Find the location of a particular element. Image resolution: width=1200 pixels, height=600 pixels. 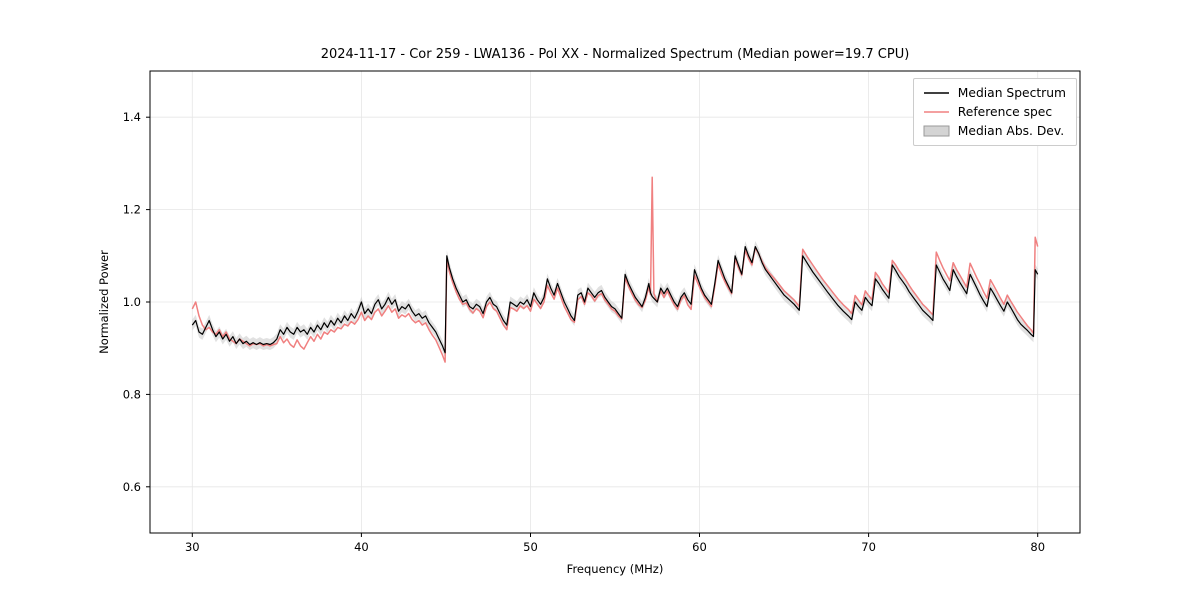

legend-label-reference: Reference spec is located at coordinates (1005, 112).